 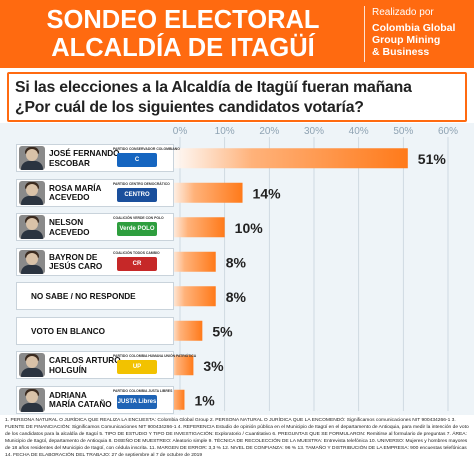 What do you see at coordinates (225, 131) in the screenshot?
I see `x-tick-label: 10%` at bounding box center [225, 131].